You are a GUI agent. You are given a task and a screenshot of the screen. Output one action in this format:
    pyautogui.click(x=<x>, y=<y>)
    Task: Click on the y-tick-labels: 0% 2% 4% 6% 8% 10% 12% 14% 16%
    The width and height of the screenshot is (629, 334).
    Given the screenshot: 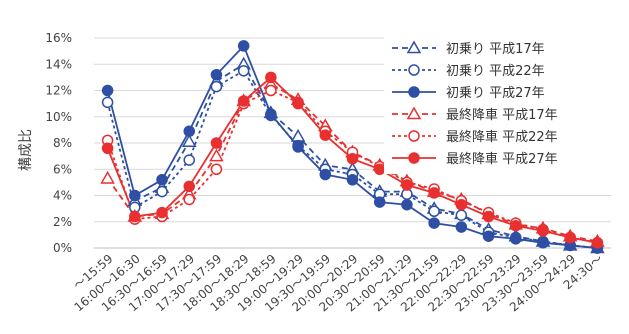 What is the action you would take?
    pyautogui.click(x=58, y=143)
    